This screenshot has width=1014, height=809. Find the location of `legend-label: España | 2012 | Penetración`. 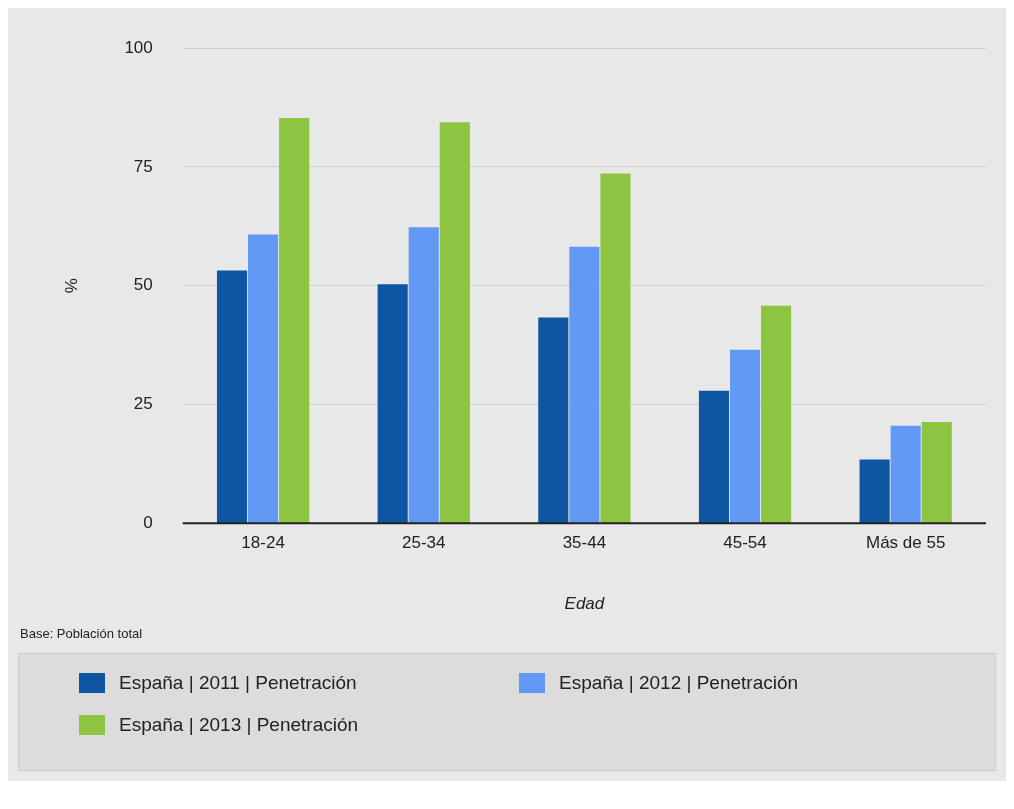

legend-label: España | 2012 | Penetración is located at coordinates (679, 683).